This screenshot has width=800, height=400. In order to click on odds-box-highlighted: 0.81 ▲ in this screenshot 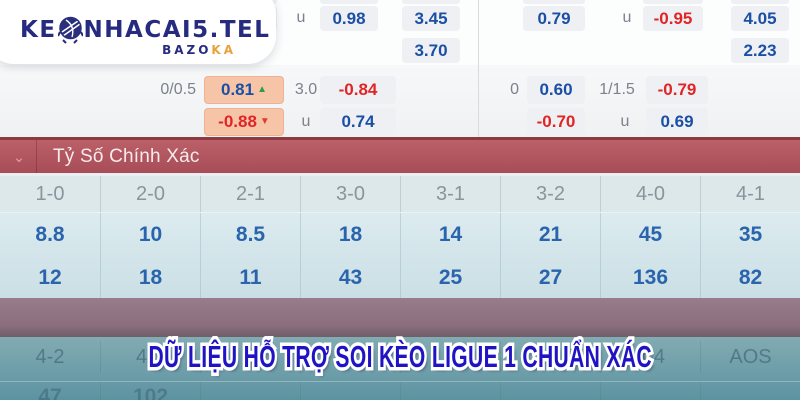, I will do `click(244, 90)`.